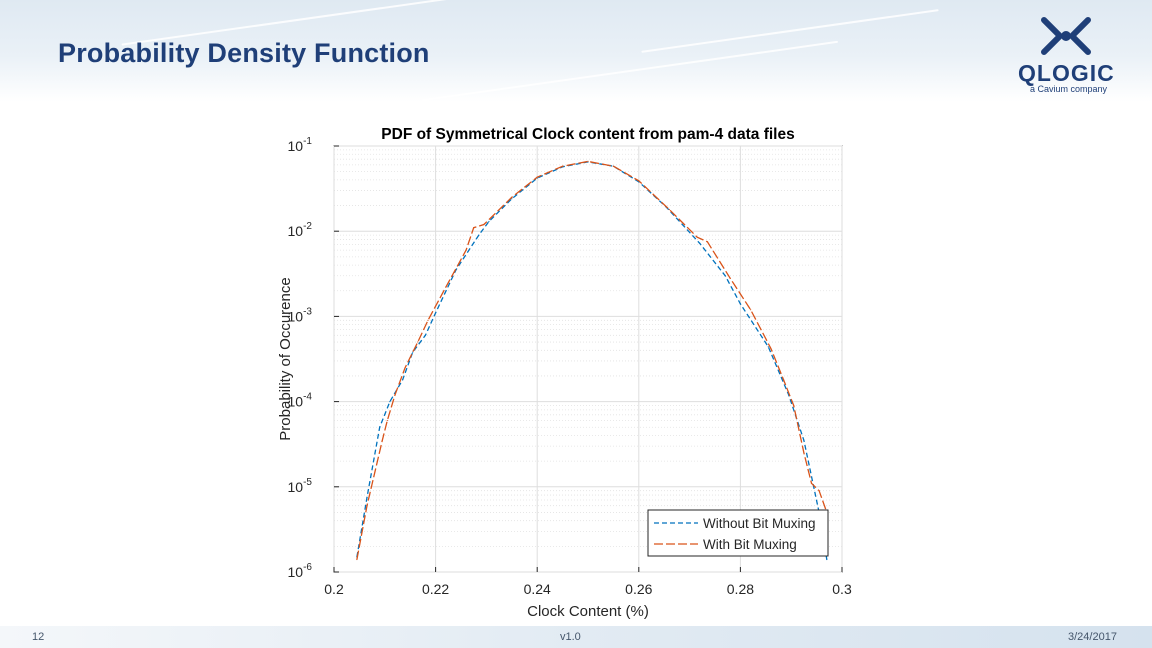 The image size is (1152, 648). Describe the element at coordinates (537, 589) in the screenshot. I see `x-tick-label: 0.24` at that location.